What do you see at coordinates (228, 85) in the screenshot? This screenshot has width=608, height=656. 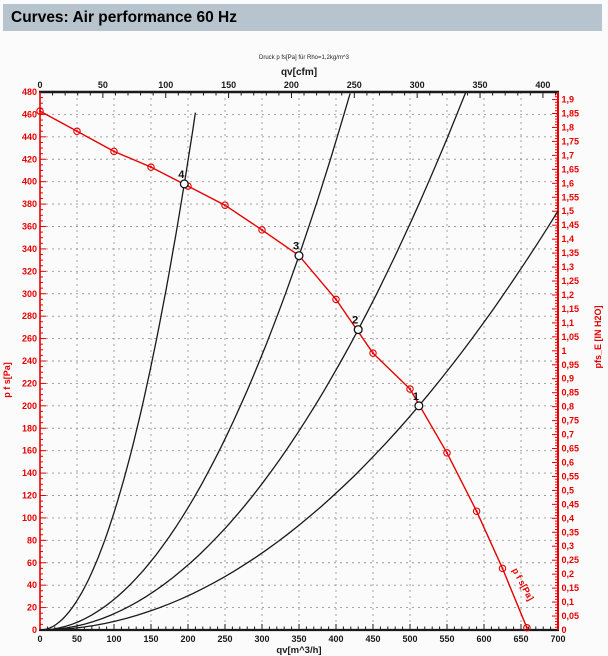 I see `top-axis-tick-label: 150` at bounding box center [228, 85].